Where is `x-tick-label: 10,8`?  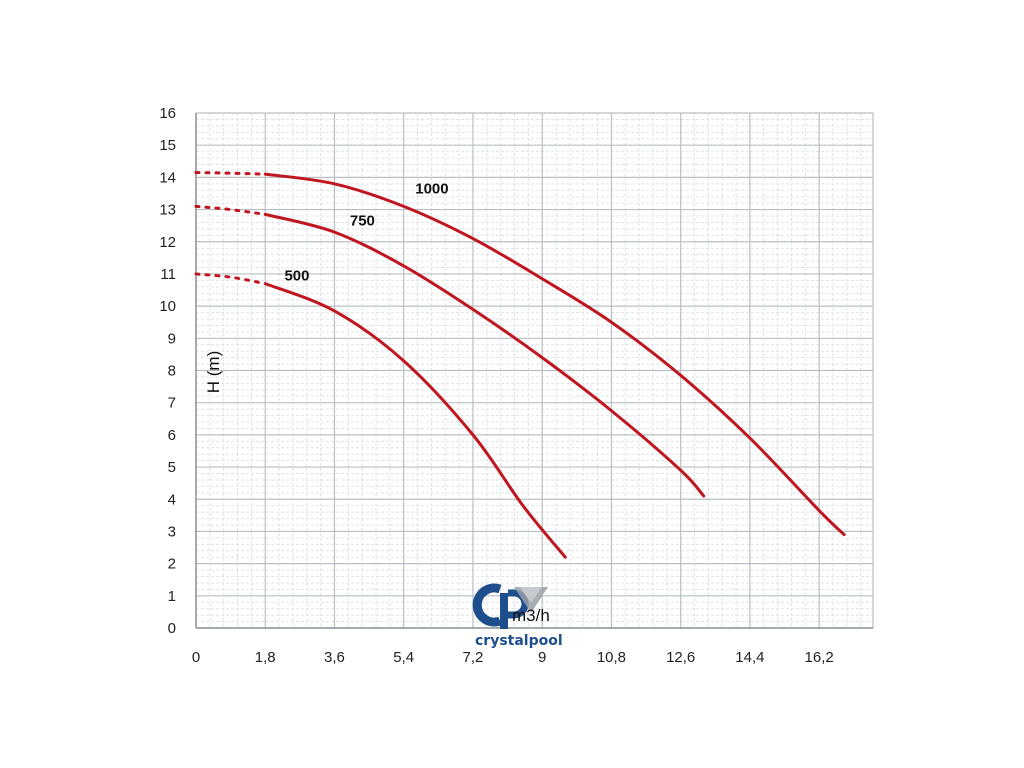 x-tick-label: 10,8 is located at coordinates (611, 657).